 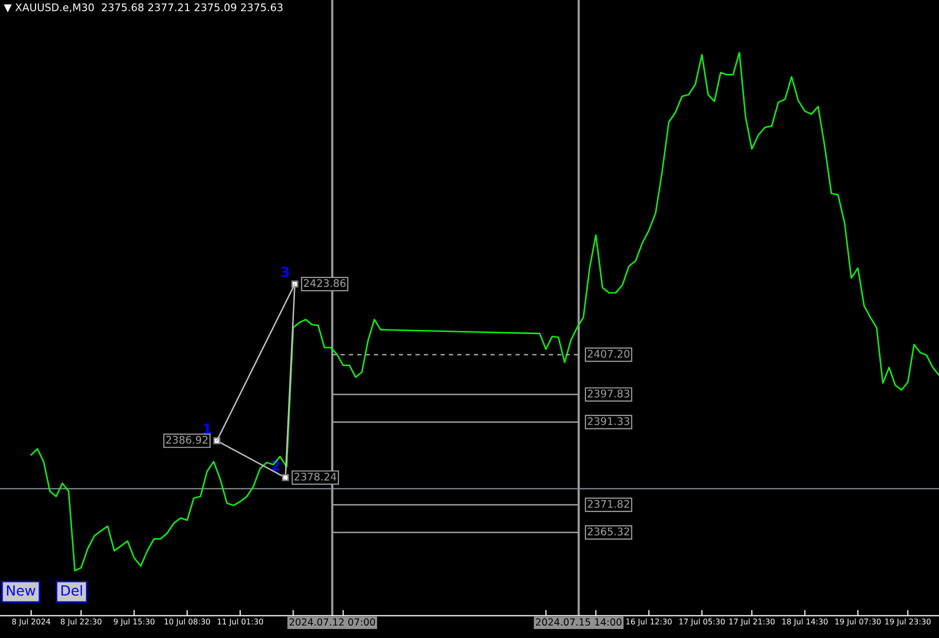 What do you see at coordinates (579, 622) in the screenshot?
I see `ref-line-label: 2024.07.15 14:00` at bounding box center [579, 622].